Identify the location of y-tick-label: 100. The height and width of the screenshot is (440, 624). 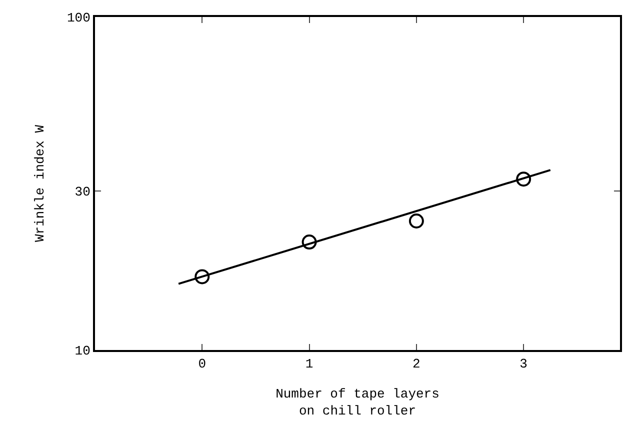
(78, 18).